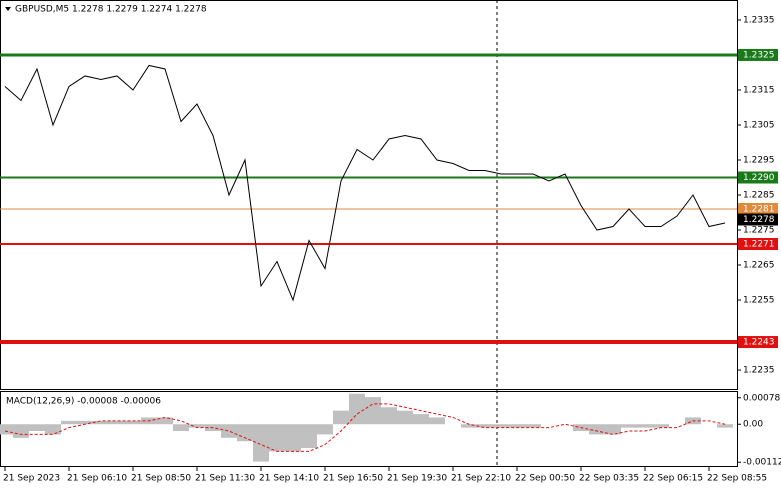 The height and width of the screenshot is (489, 781). I want to click on x-tick-label: 22 Sep 03:35, so click(609, 479).